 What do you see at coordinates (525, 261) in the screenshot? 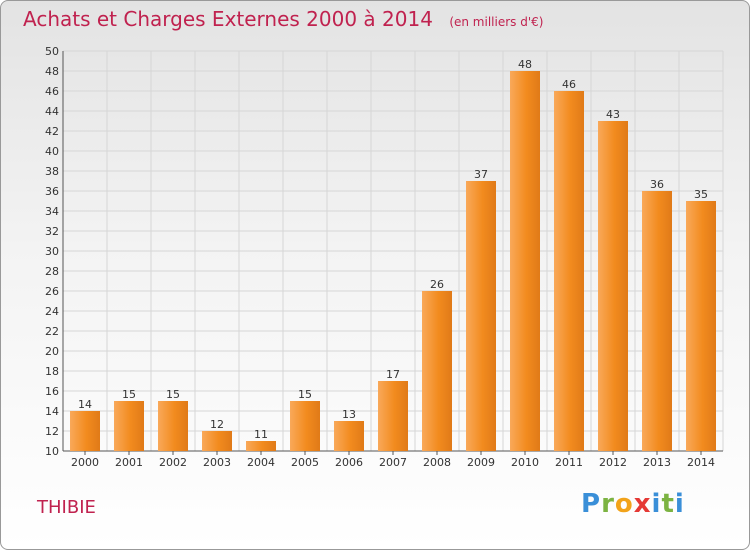
I see `bar-2010` at bounding box center [525, 261].